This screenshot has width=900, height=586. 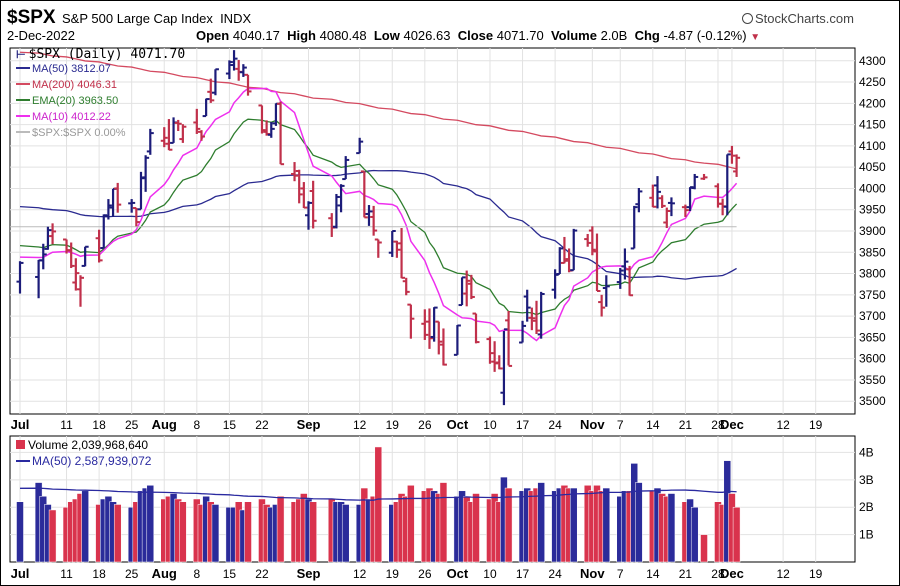 I want to click on legend-ema20: EMA(20) 3963.50, so click(x=67, y=101).